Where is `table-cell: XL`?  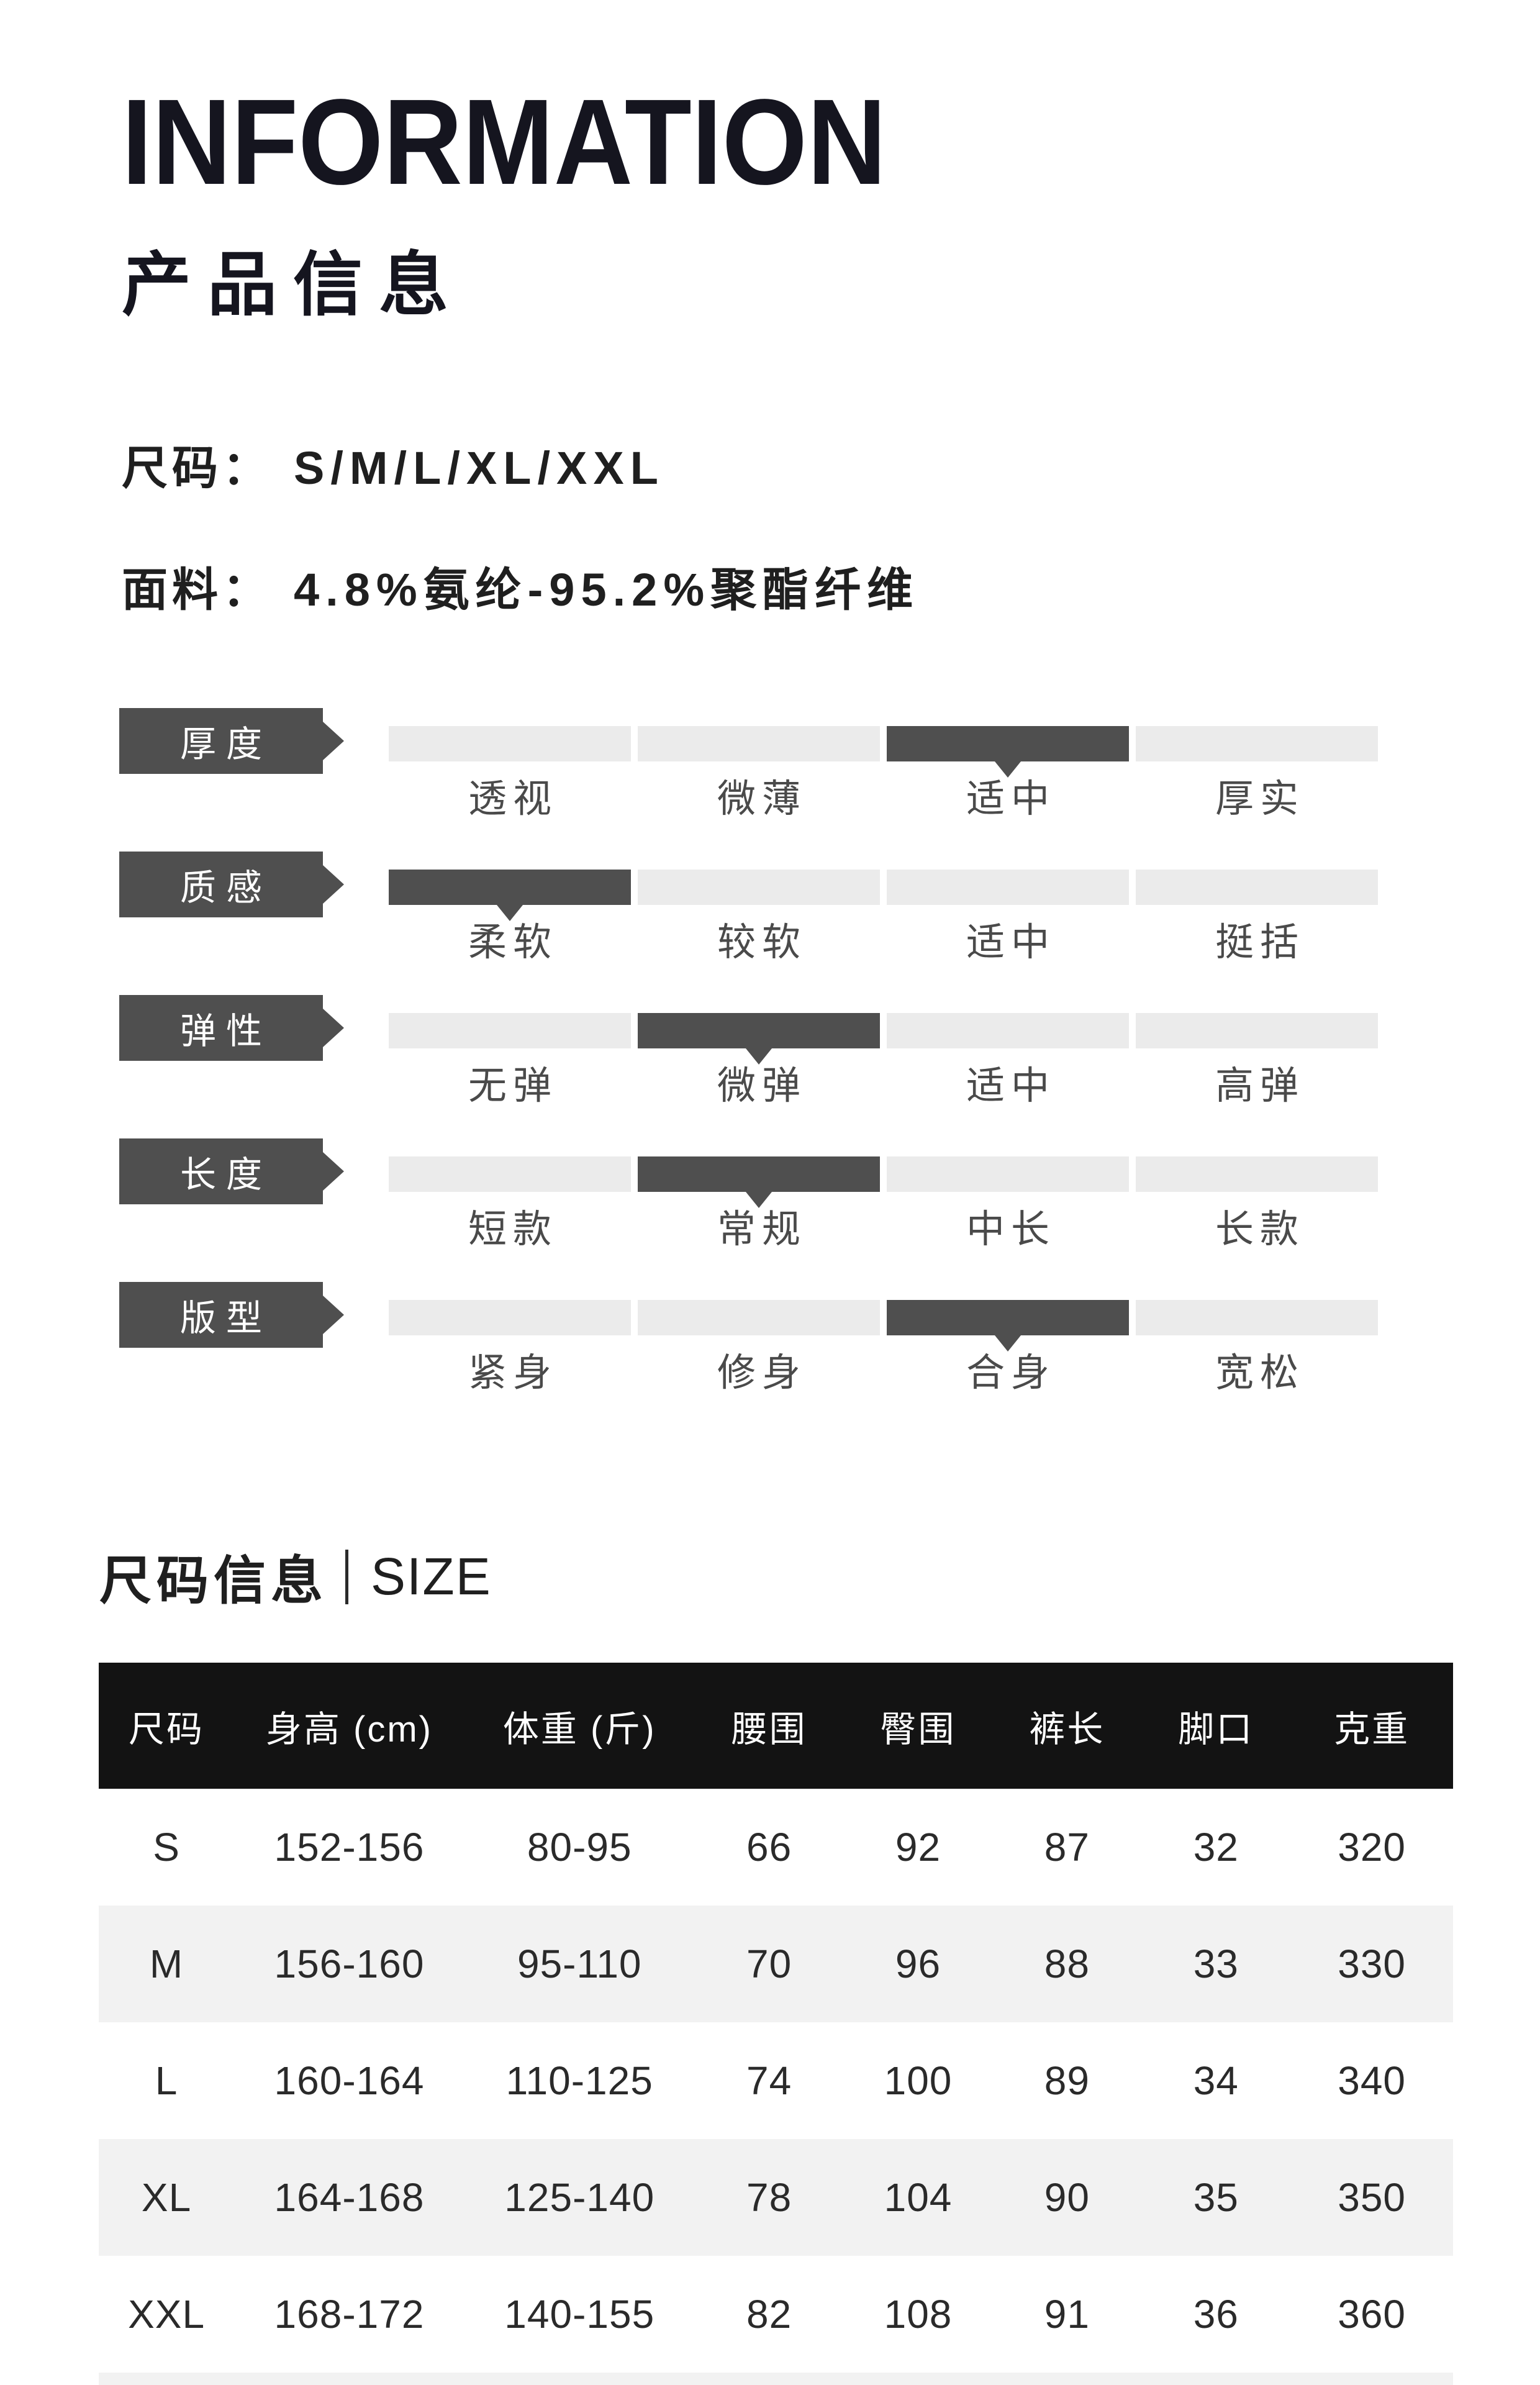
table-cell: XL is located at coordinates (166, 2197).